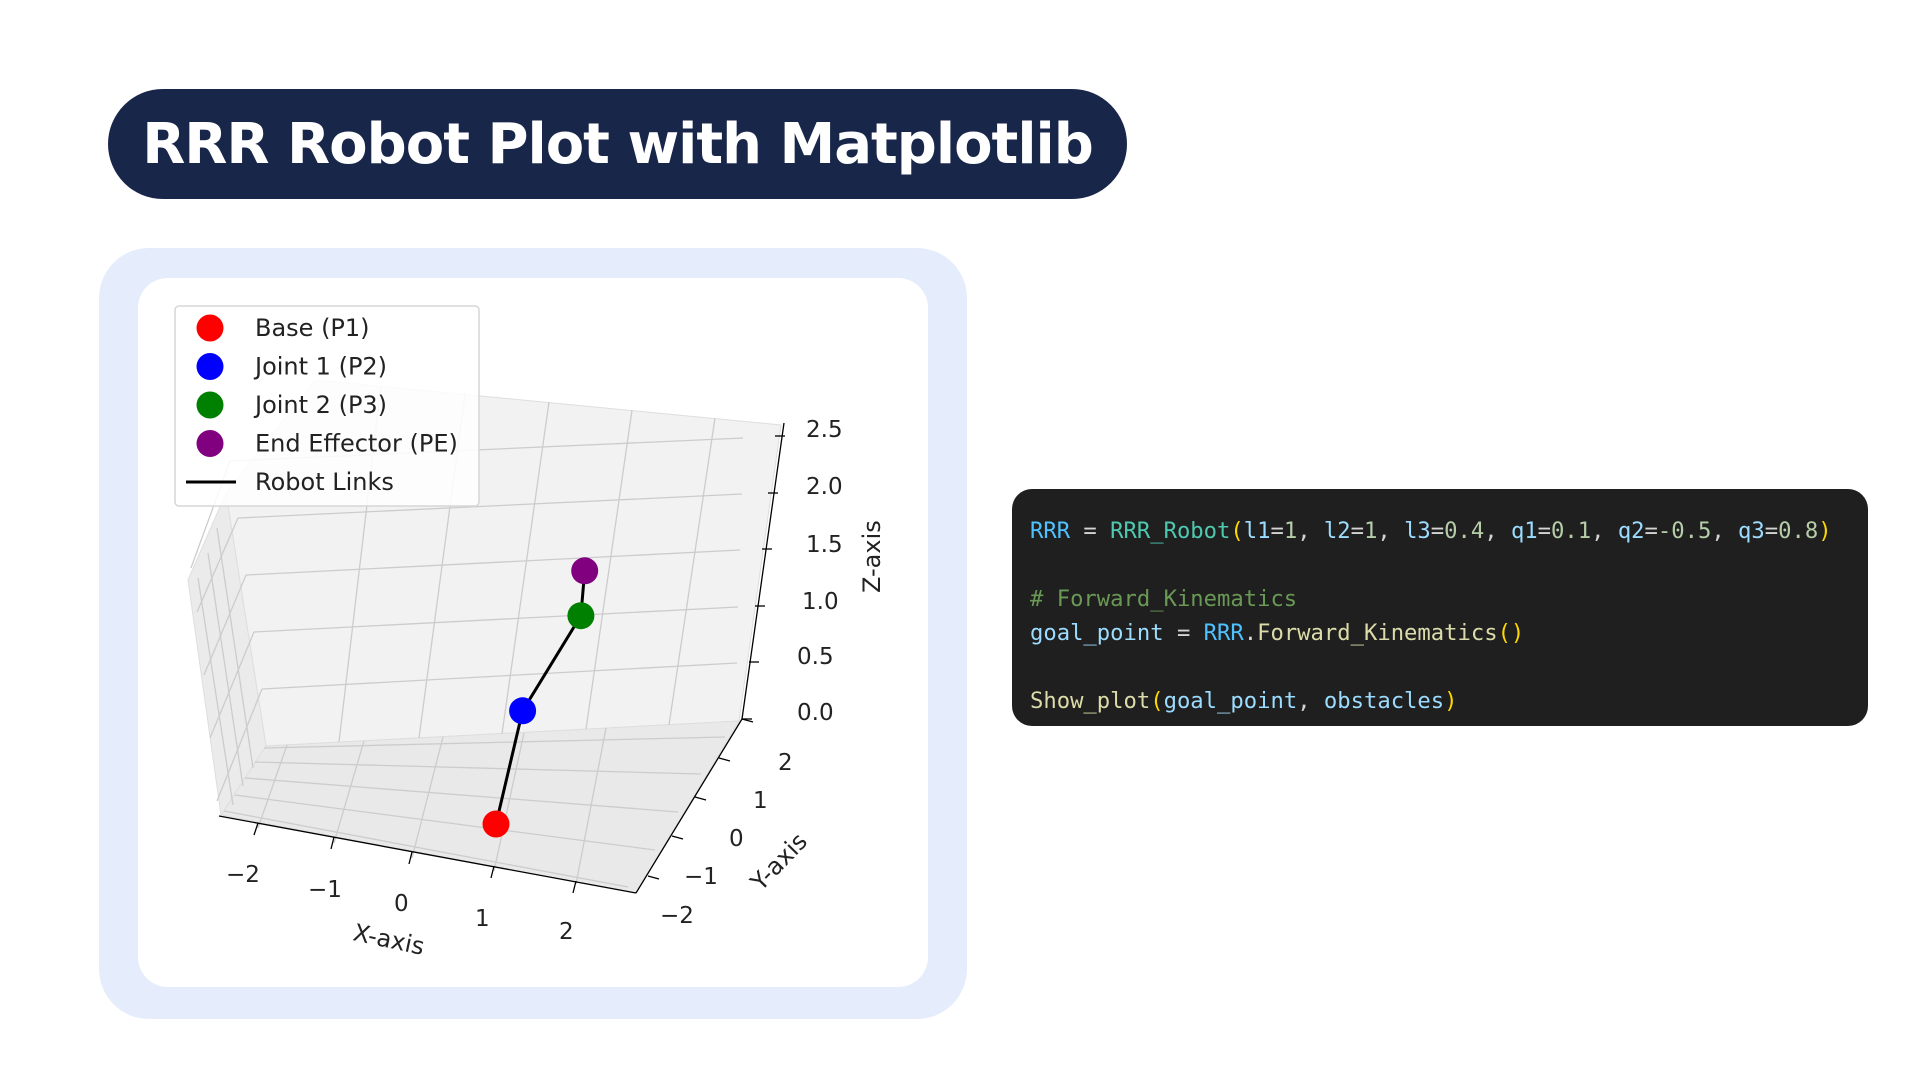 The image size is (1920, 1080). I want to click on y-axis-line, so click(689, 806).